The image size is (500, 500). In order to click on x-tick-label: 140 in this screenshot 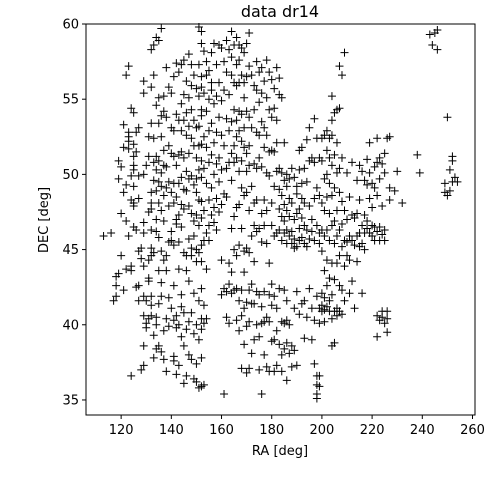, I will do `click(171, 430)`.